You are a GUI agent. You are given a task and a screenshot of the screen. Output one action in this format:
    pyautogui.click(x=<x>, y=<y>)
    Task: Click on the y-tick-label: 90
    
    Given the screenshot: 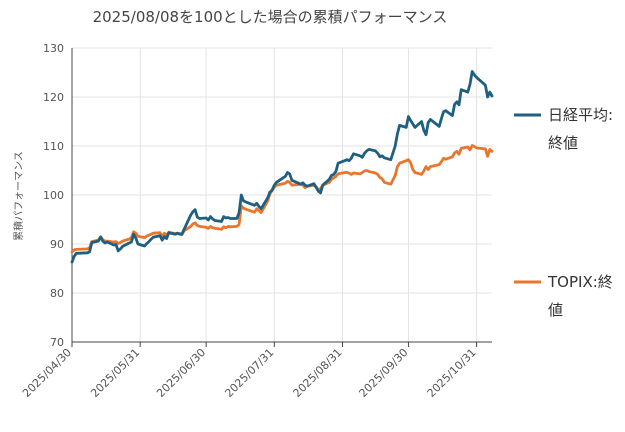 What is the action you would take?
    pyautogui.click(x=57, y=244)
    